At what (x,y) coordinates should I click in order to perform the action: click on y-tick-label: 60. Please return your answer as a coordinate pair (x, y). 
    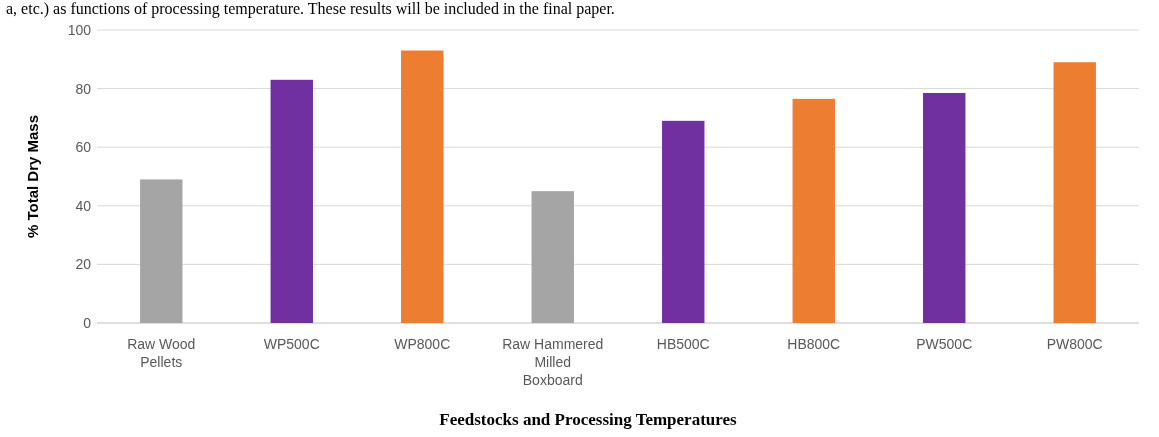
    Looking at the image, I should click on (83, 147).